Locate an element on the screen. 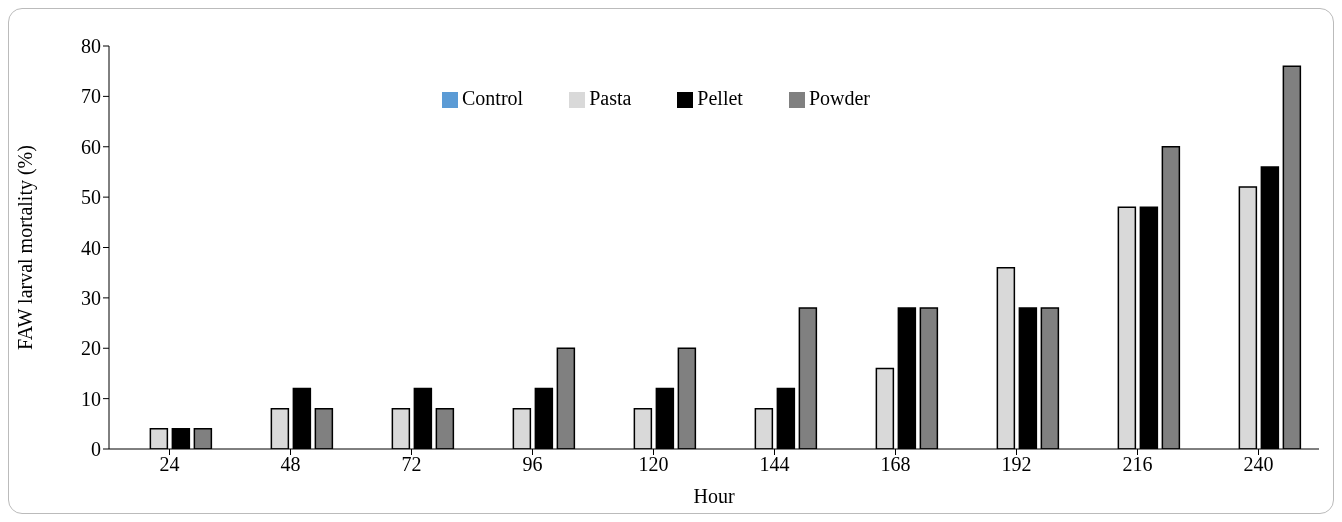  y-tick-label: 20 is located at coordinates (91, 348).